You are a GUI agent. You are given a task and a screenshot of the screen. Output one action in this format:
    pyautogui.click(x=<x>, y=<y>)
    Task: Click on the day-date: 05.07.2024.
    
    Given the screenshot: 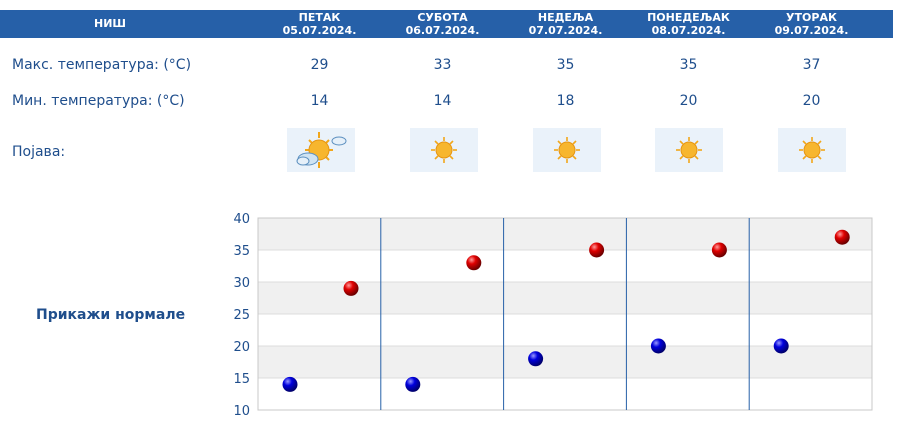 What is the action you would take?
    pyautogui.click(x=319, y=30)
    